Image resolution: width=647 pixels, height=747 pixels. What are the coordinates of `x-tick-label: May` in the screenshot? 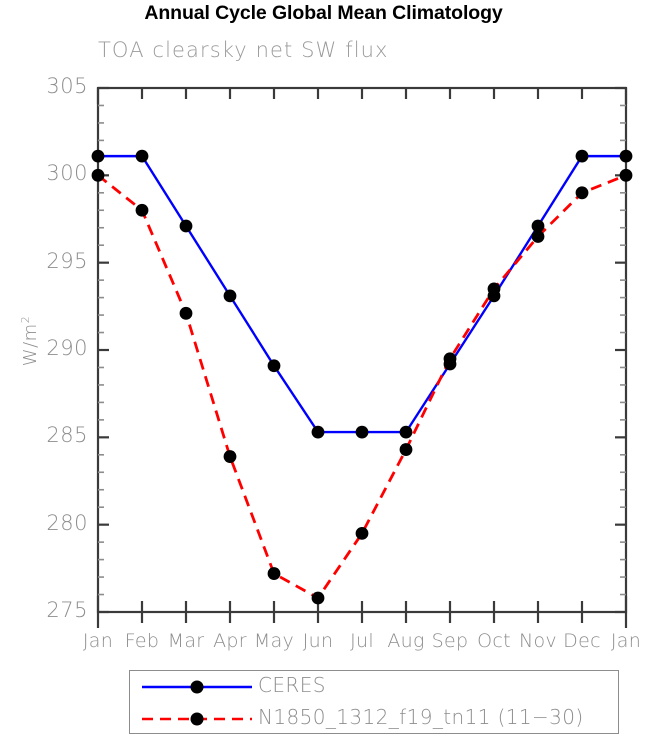 It's located at (274, 641).